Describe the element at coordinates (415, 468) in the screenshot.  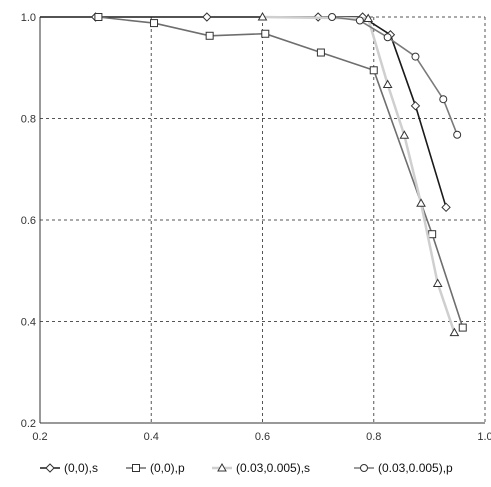
I see `legend-label: (0.03,0.005),p` at that location.